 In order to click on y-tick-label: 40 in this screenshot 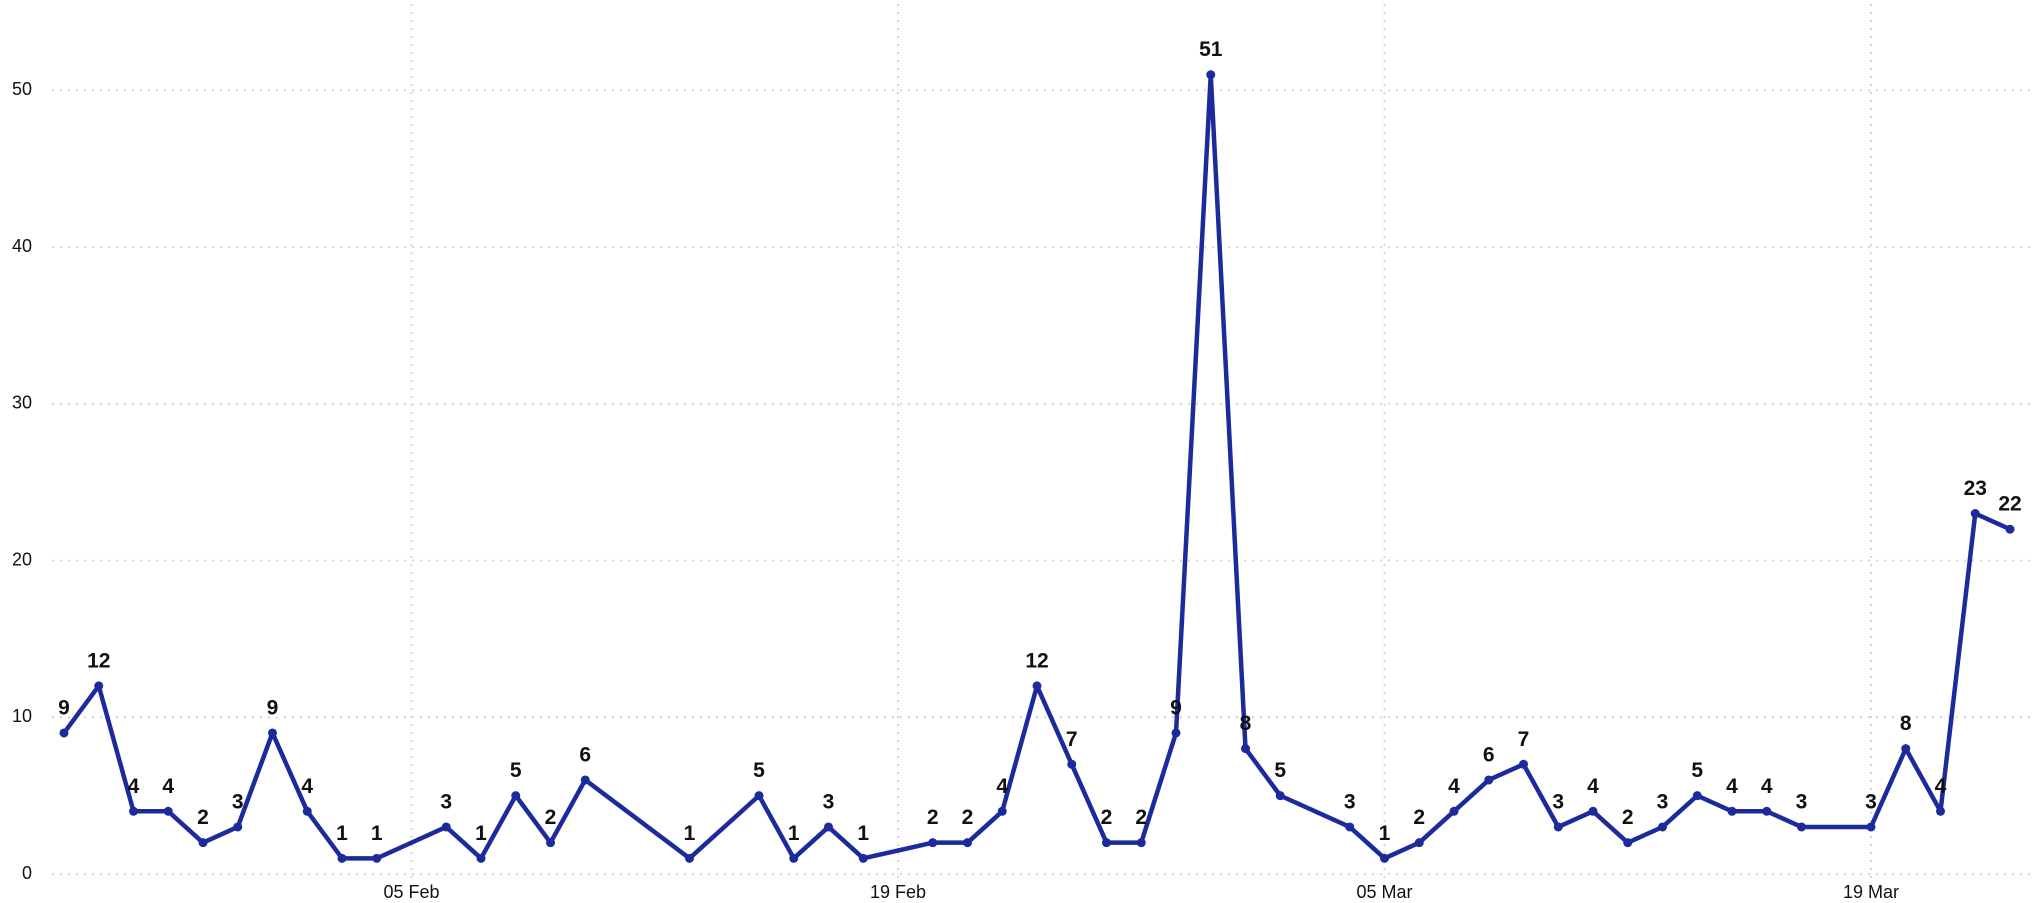, I will do `click(22, 246)`.